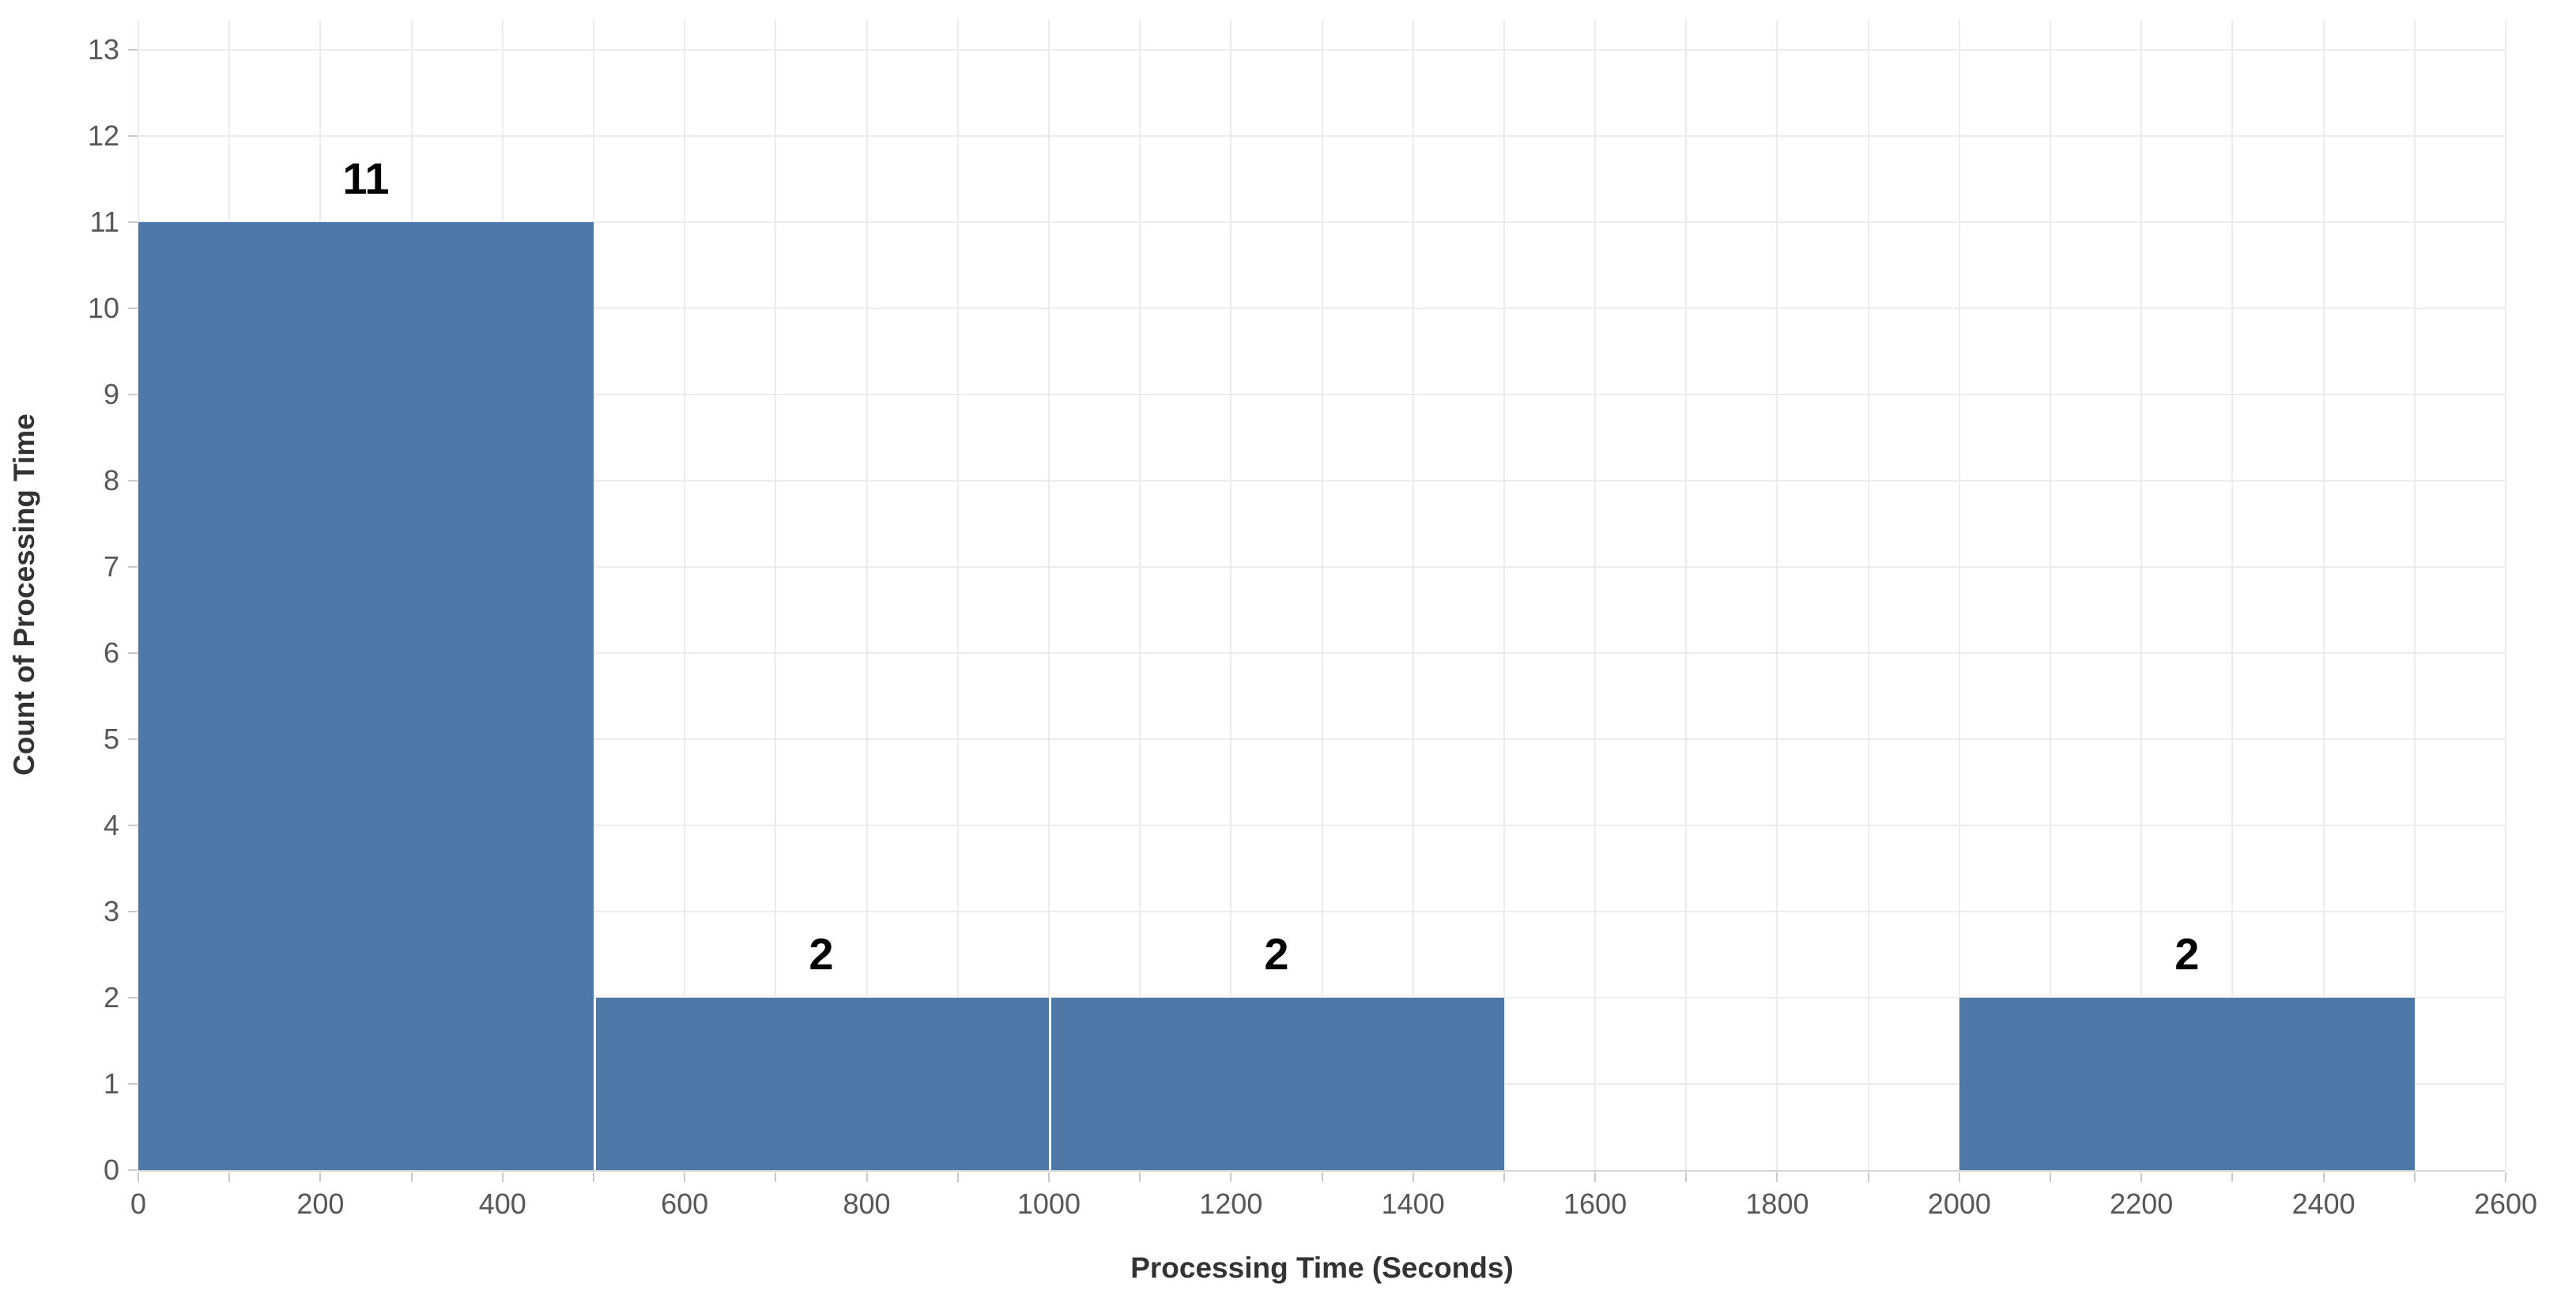  What do you see at coordinates (103, 50) in the screenshot?
I see `y-tick-label: 13` at bounding box center [103, 50].